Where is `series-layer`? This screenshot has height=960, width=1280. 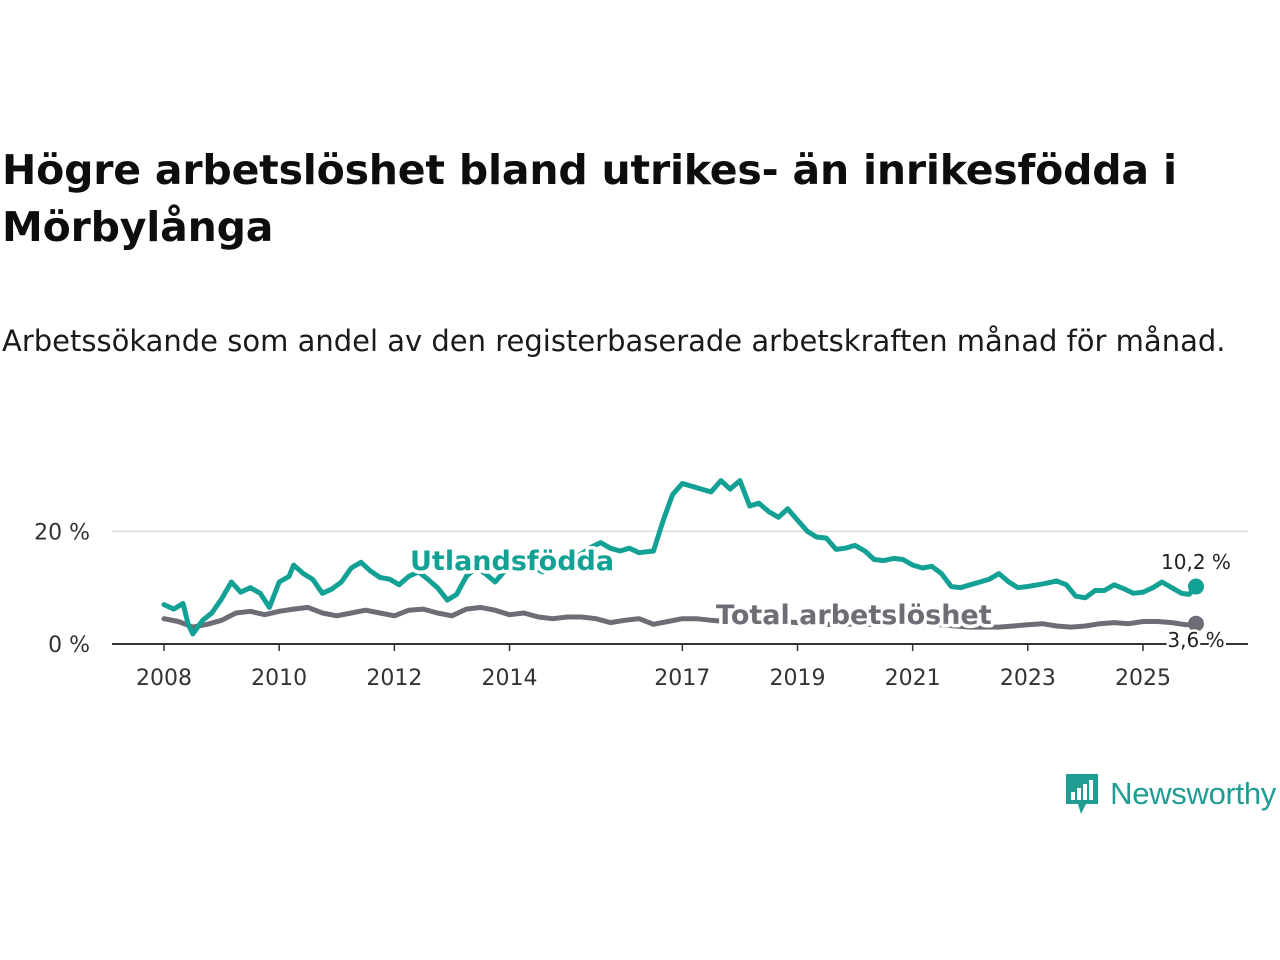 series-layer is located at coordinates (682, 557).